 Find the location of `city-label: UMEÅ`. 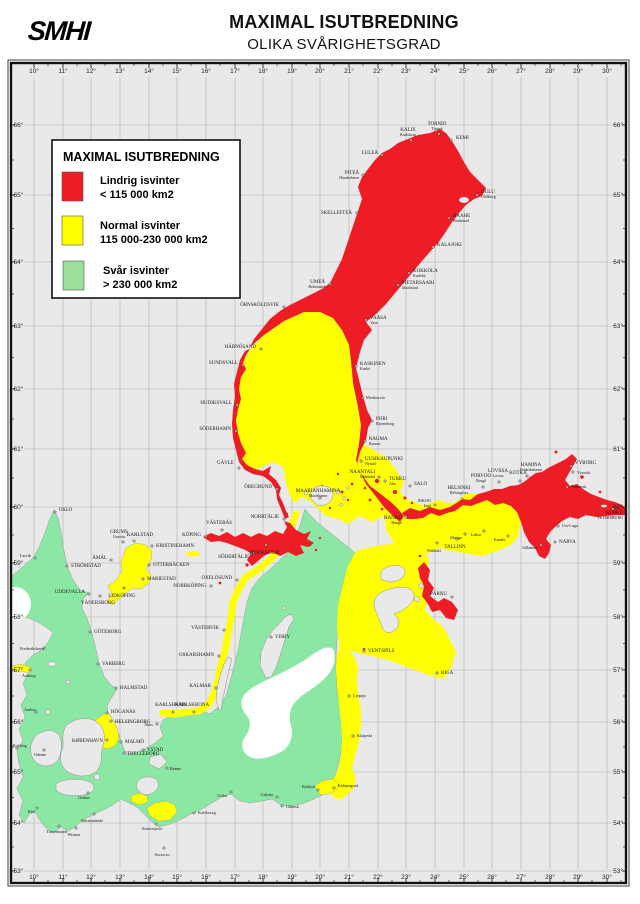

city-label: UMEÅ is located at coordinates (317, 282).